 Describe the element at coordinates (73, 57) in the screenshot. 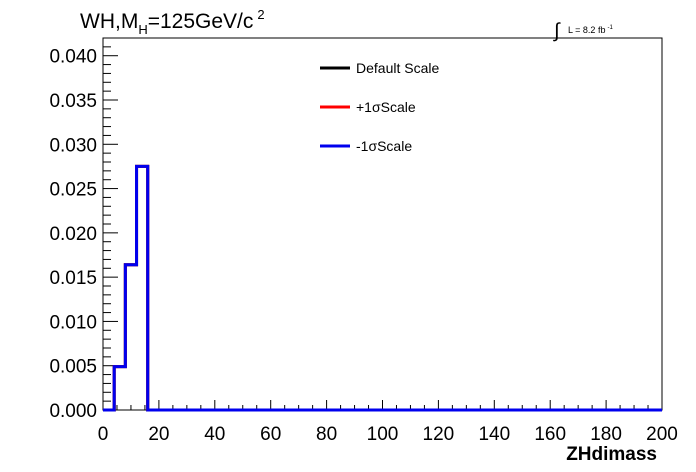

I see `y-tick-label: 0.040` at that location.